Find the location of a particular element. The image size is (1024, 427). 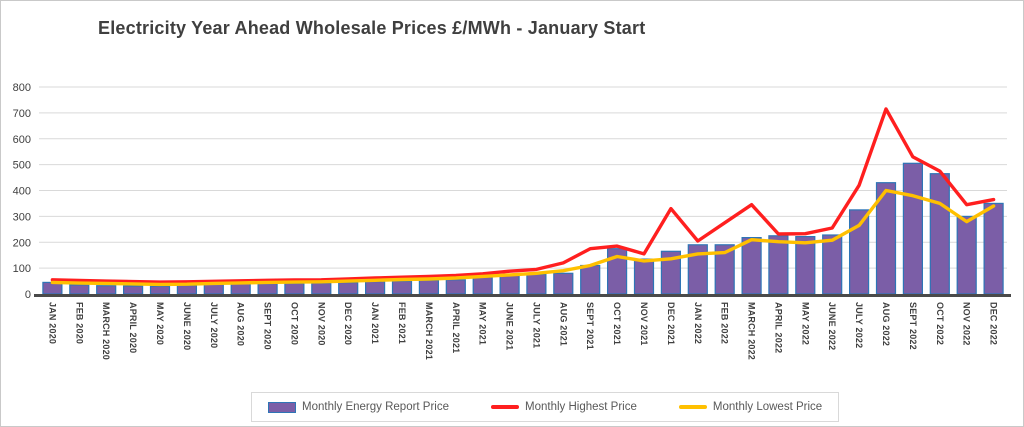

svg-text: FEB 2020 is located at coordinates (79, 323).